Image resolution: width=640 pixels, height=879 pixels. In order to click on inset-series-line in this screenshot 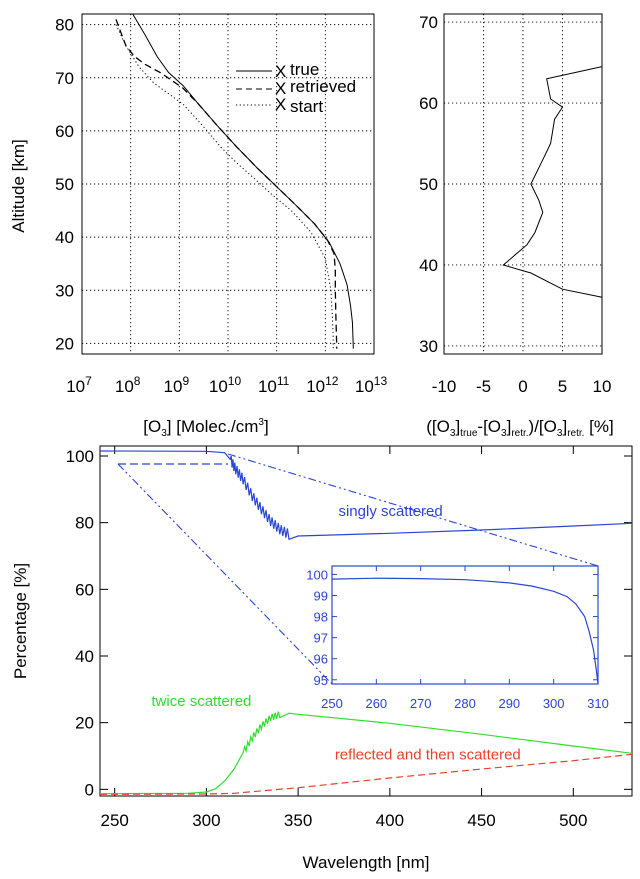, I will do `click(465, 631)`.